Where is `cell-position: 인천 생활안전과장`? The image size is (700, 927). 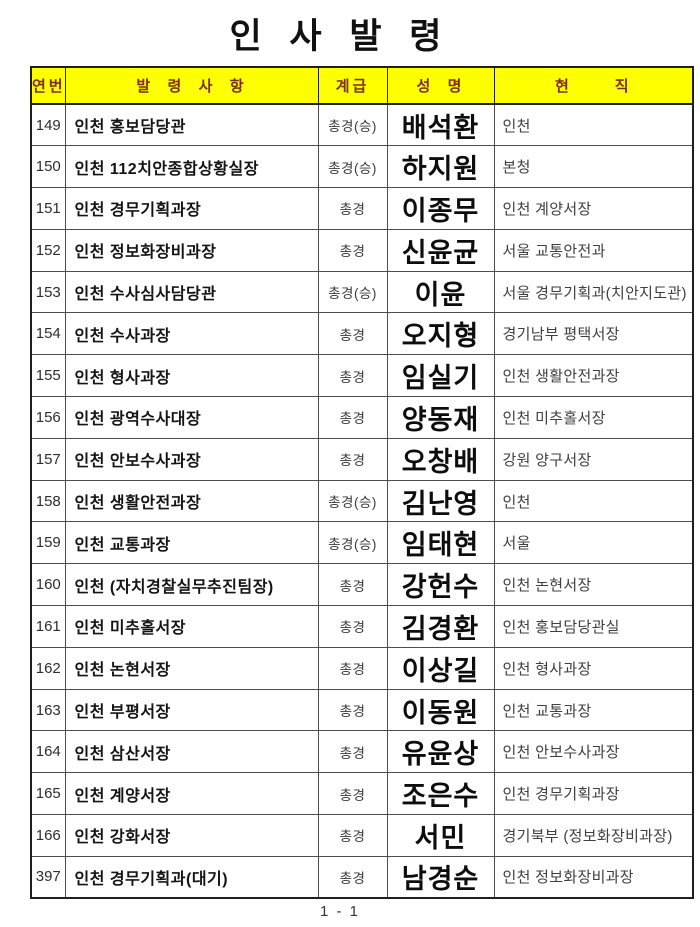 cell-position: 인천 생활안전과장 is located at coordinates (593, 376).